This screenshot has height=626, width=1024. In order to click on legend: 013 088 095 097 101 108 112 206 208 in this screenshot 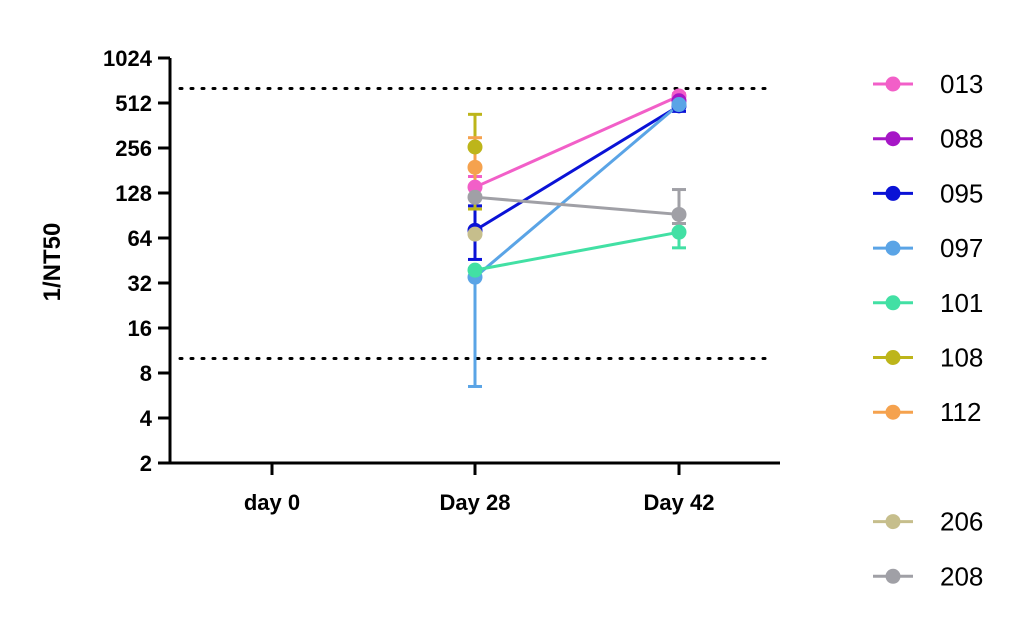, I will do `click(928, 330)`.